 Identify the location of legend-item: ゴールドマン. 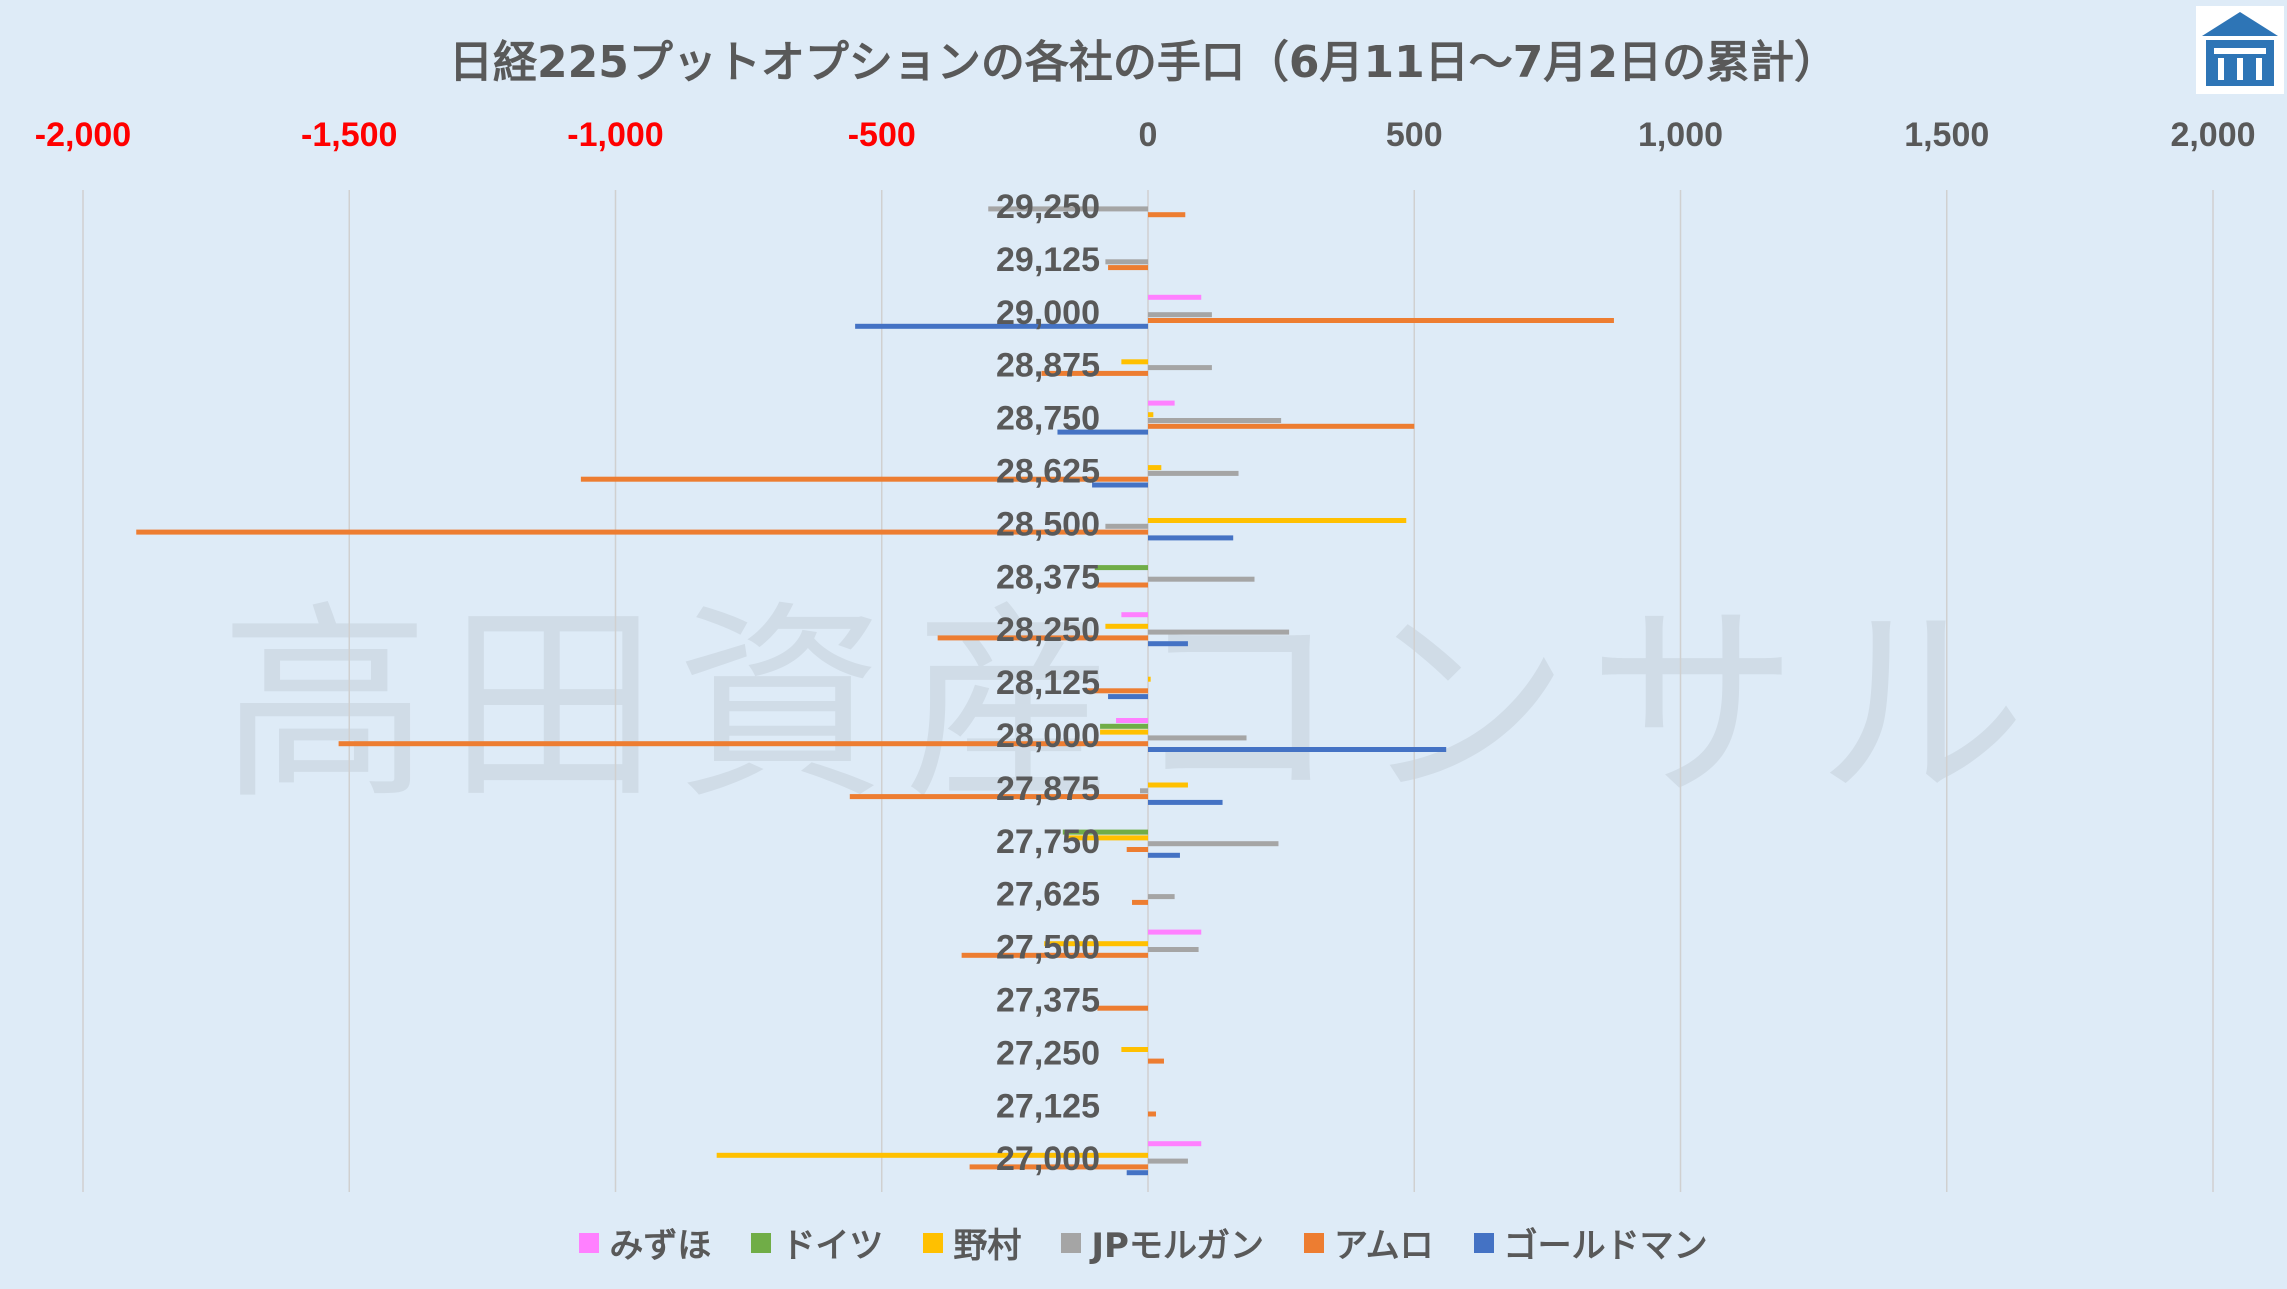
(1590, 1242).